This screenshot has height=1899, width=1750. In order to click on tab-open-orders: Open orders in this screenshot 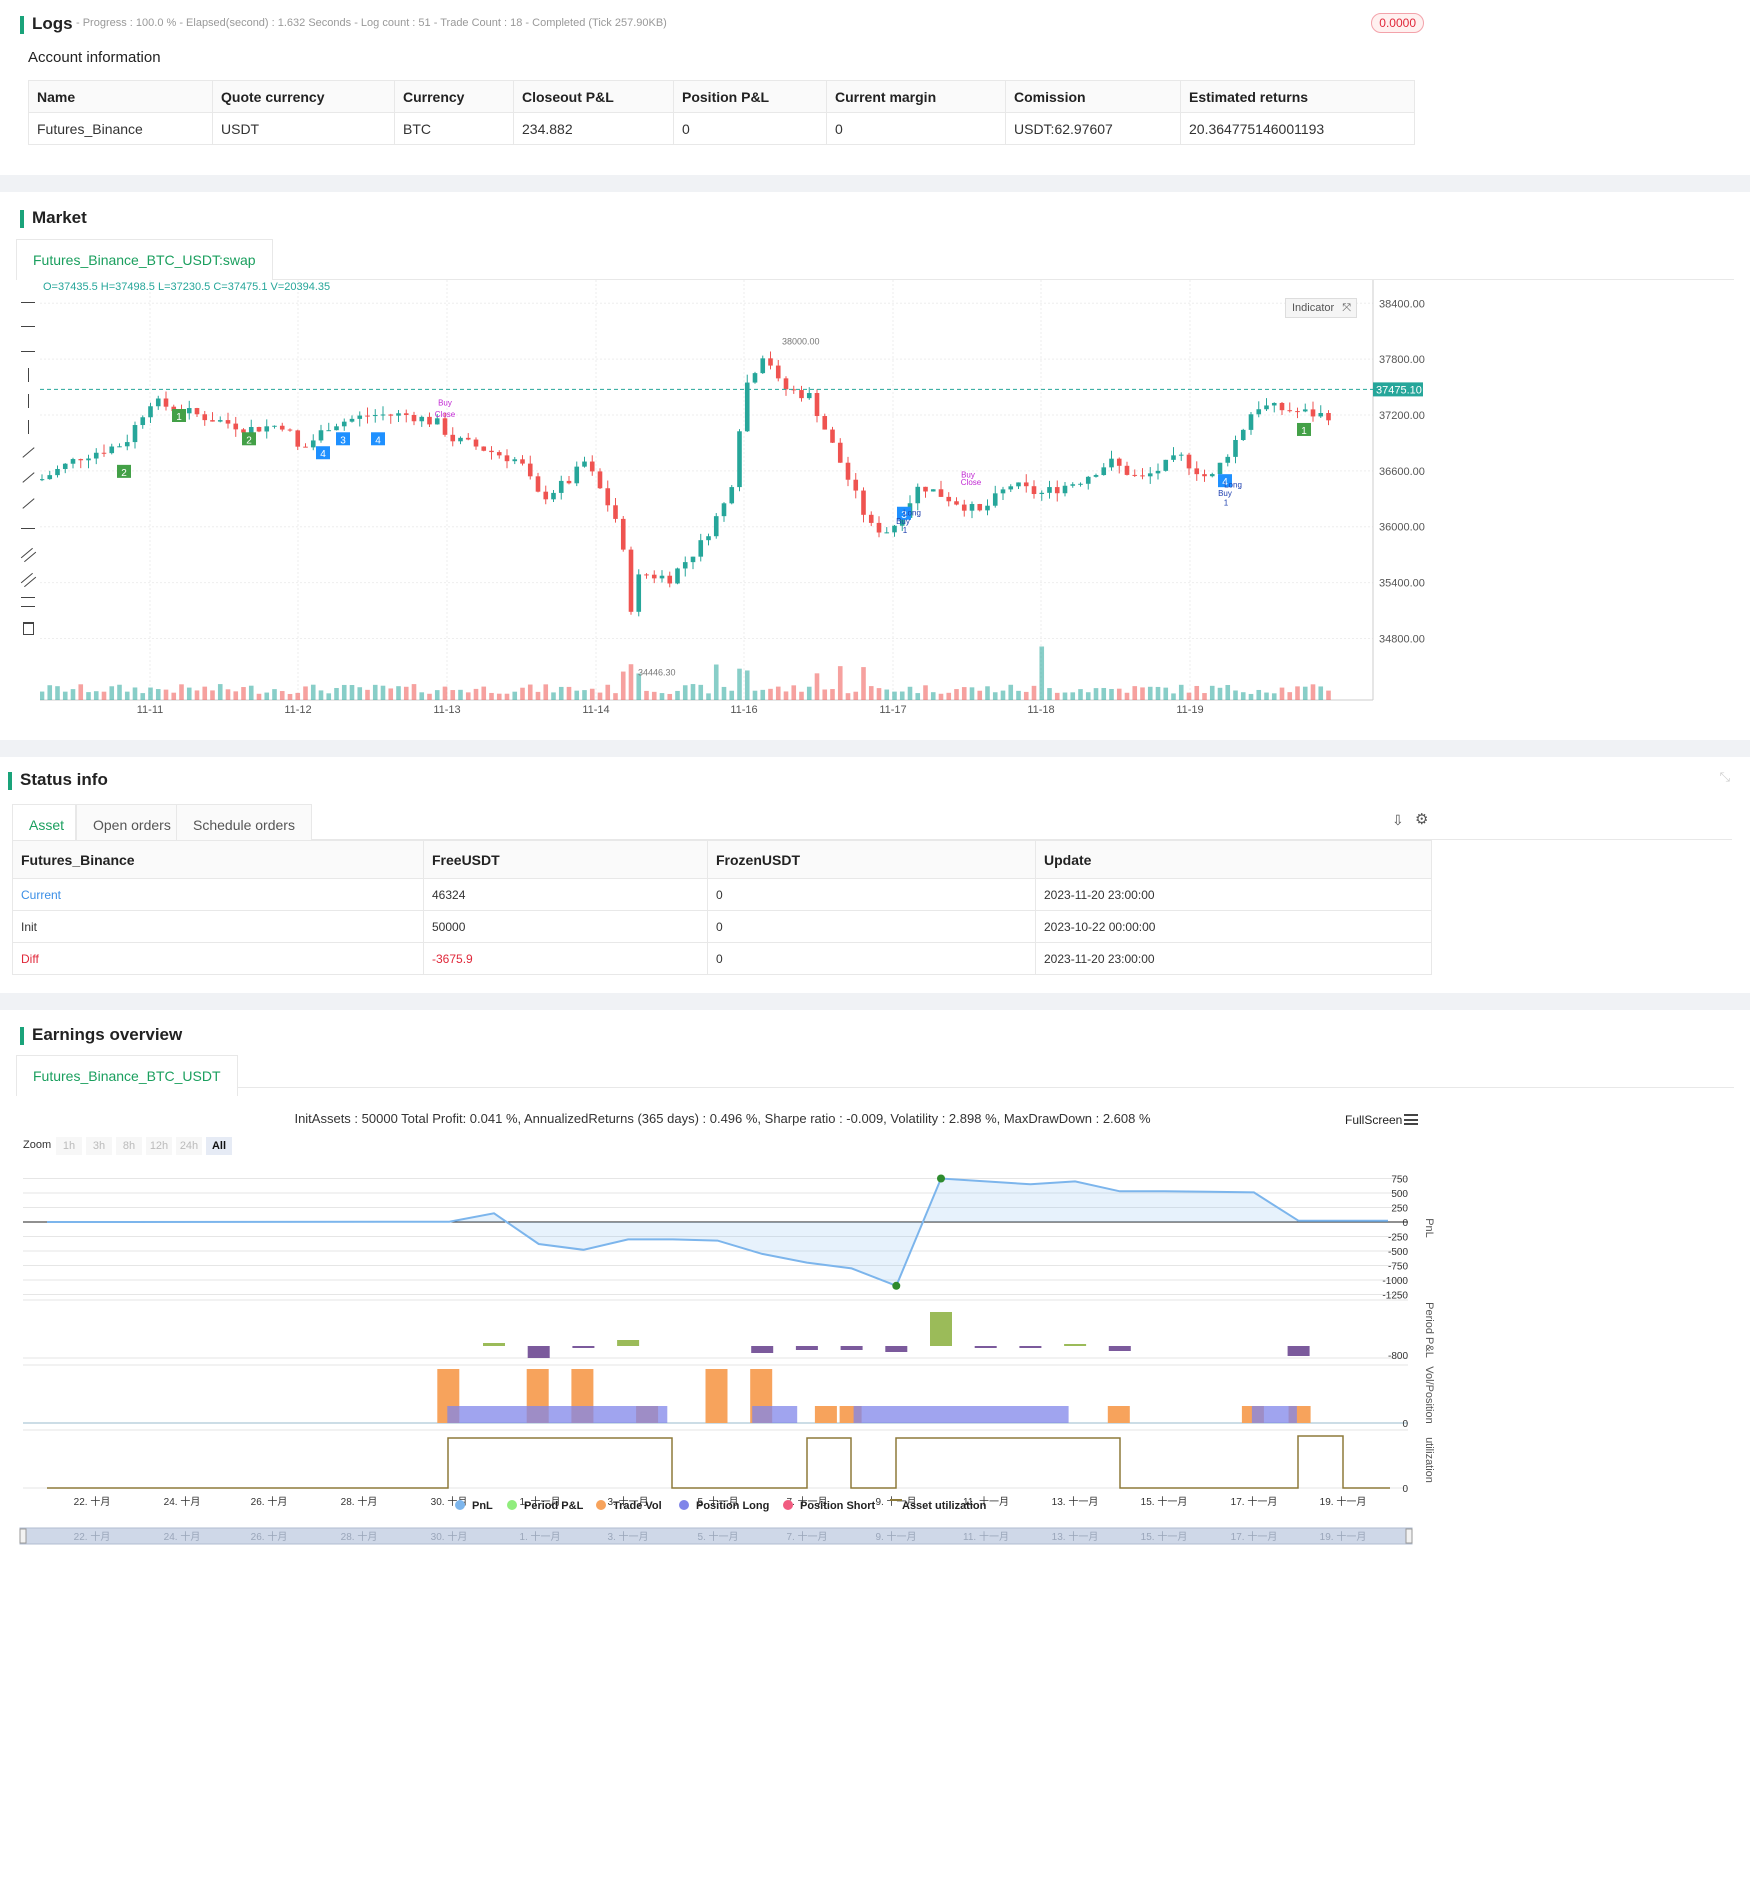, I will do `click(132, 824)`.